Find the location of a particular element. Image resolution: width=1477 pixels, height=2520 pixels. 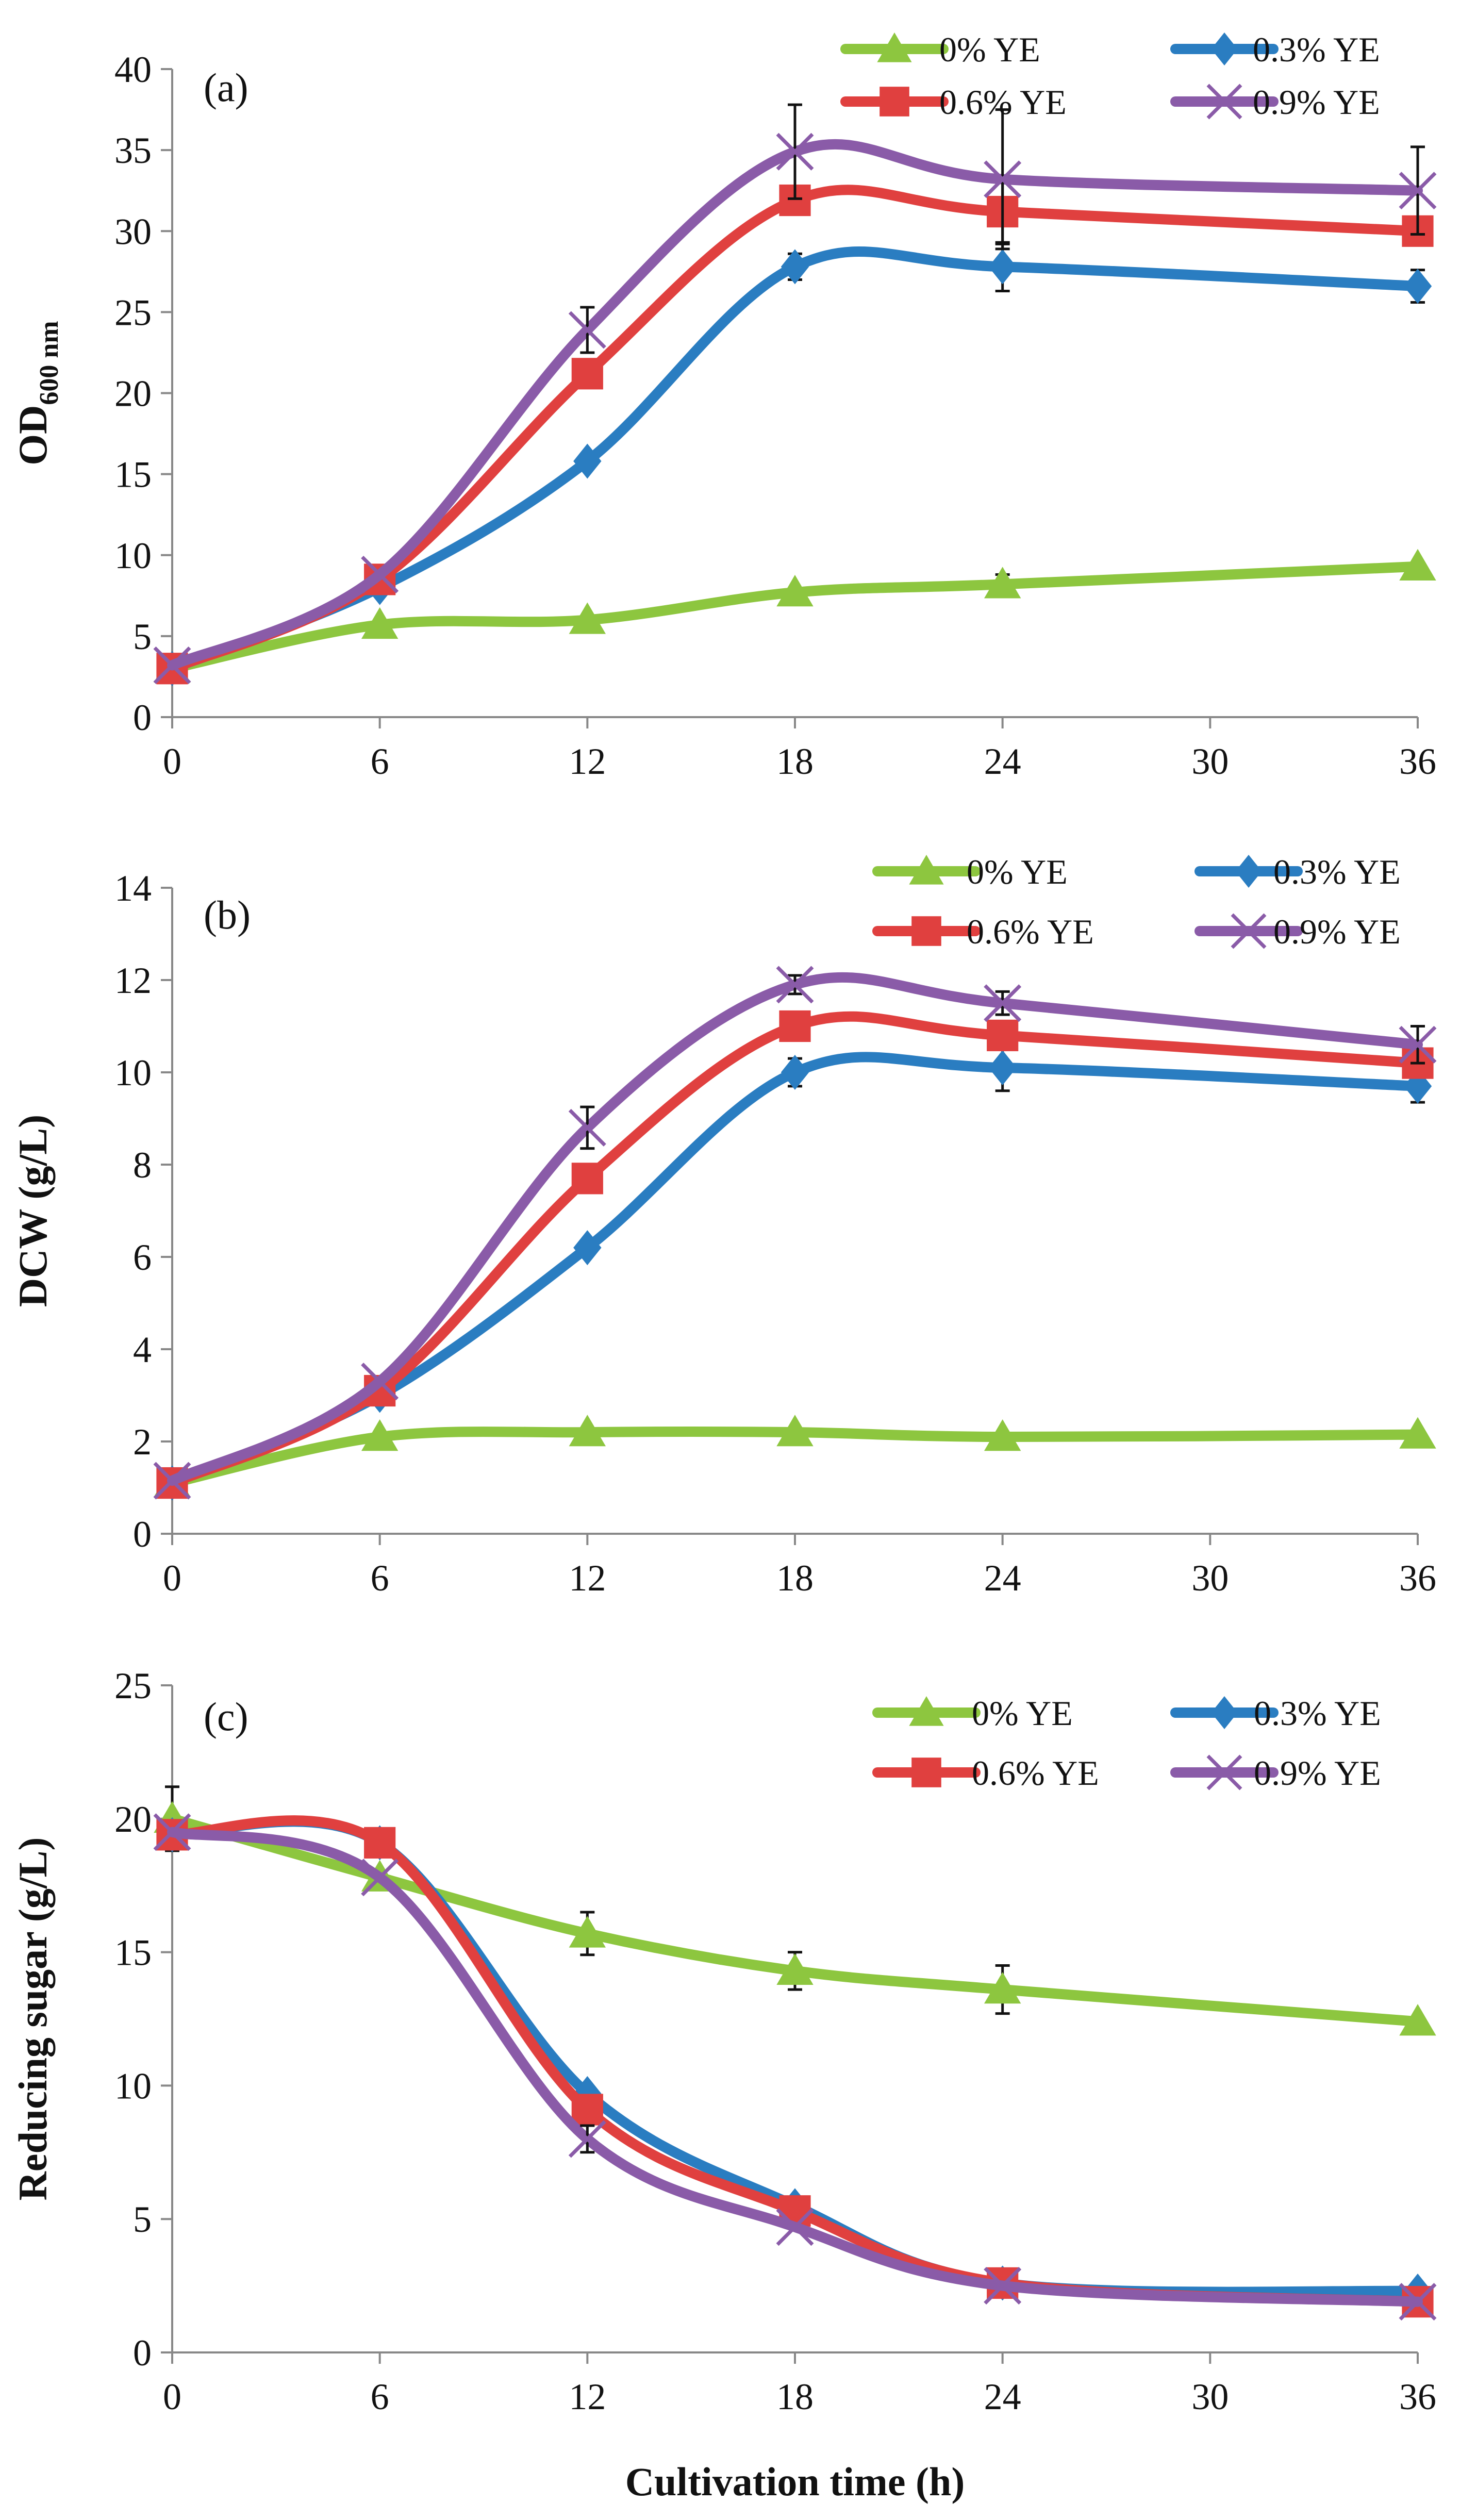

legend-label: 0.3% YE is located at coordinates (1316, 49).